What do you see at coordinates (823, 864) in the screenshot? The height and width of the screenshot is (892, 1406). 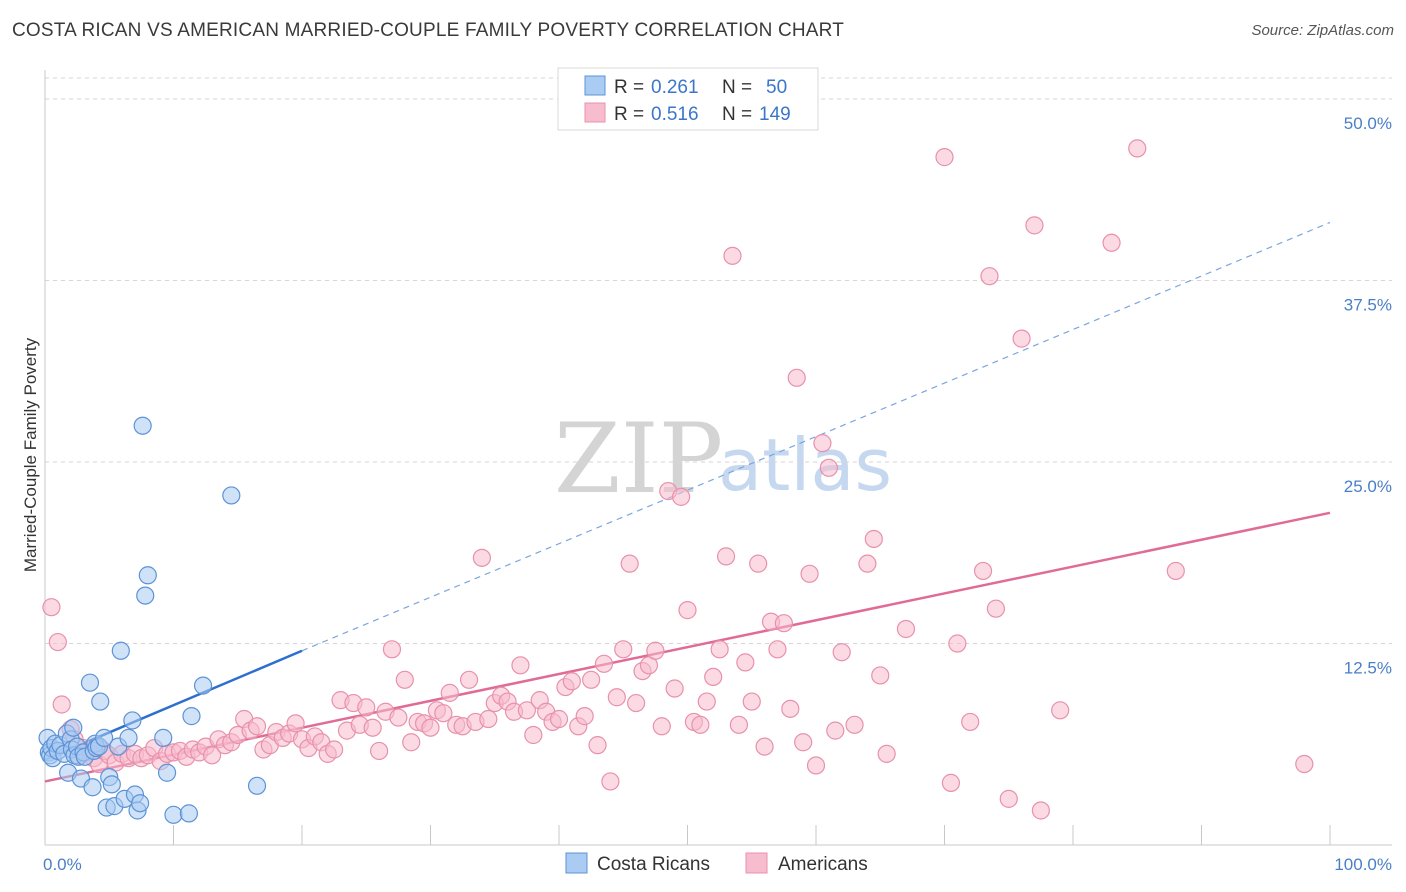 I see `bottom-legend-americans: Americans` at bounding box center [823, 864].